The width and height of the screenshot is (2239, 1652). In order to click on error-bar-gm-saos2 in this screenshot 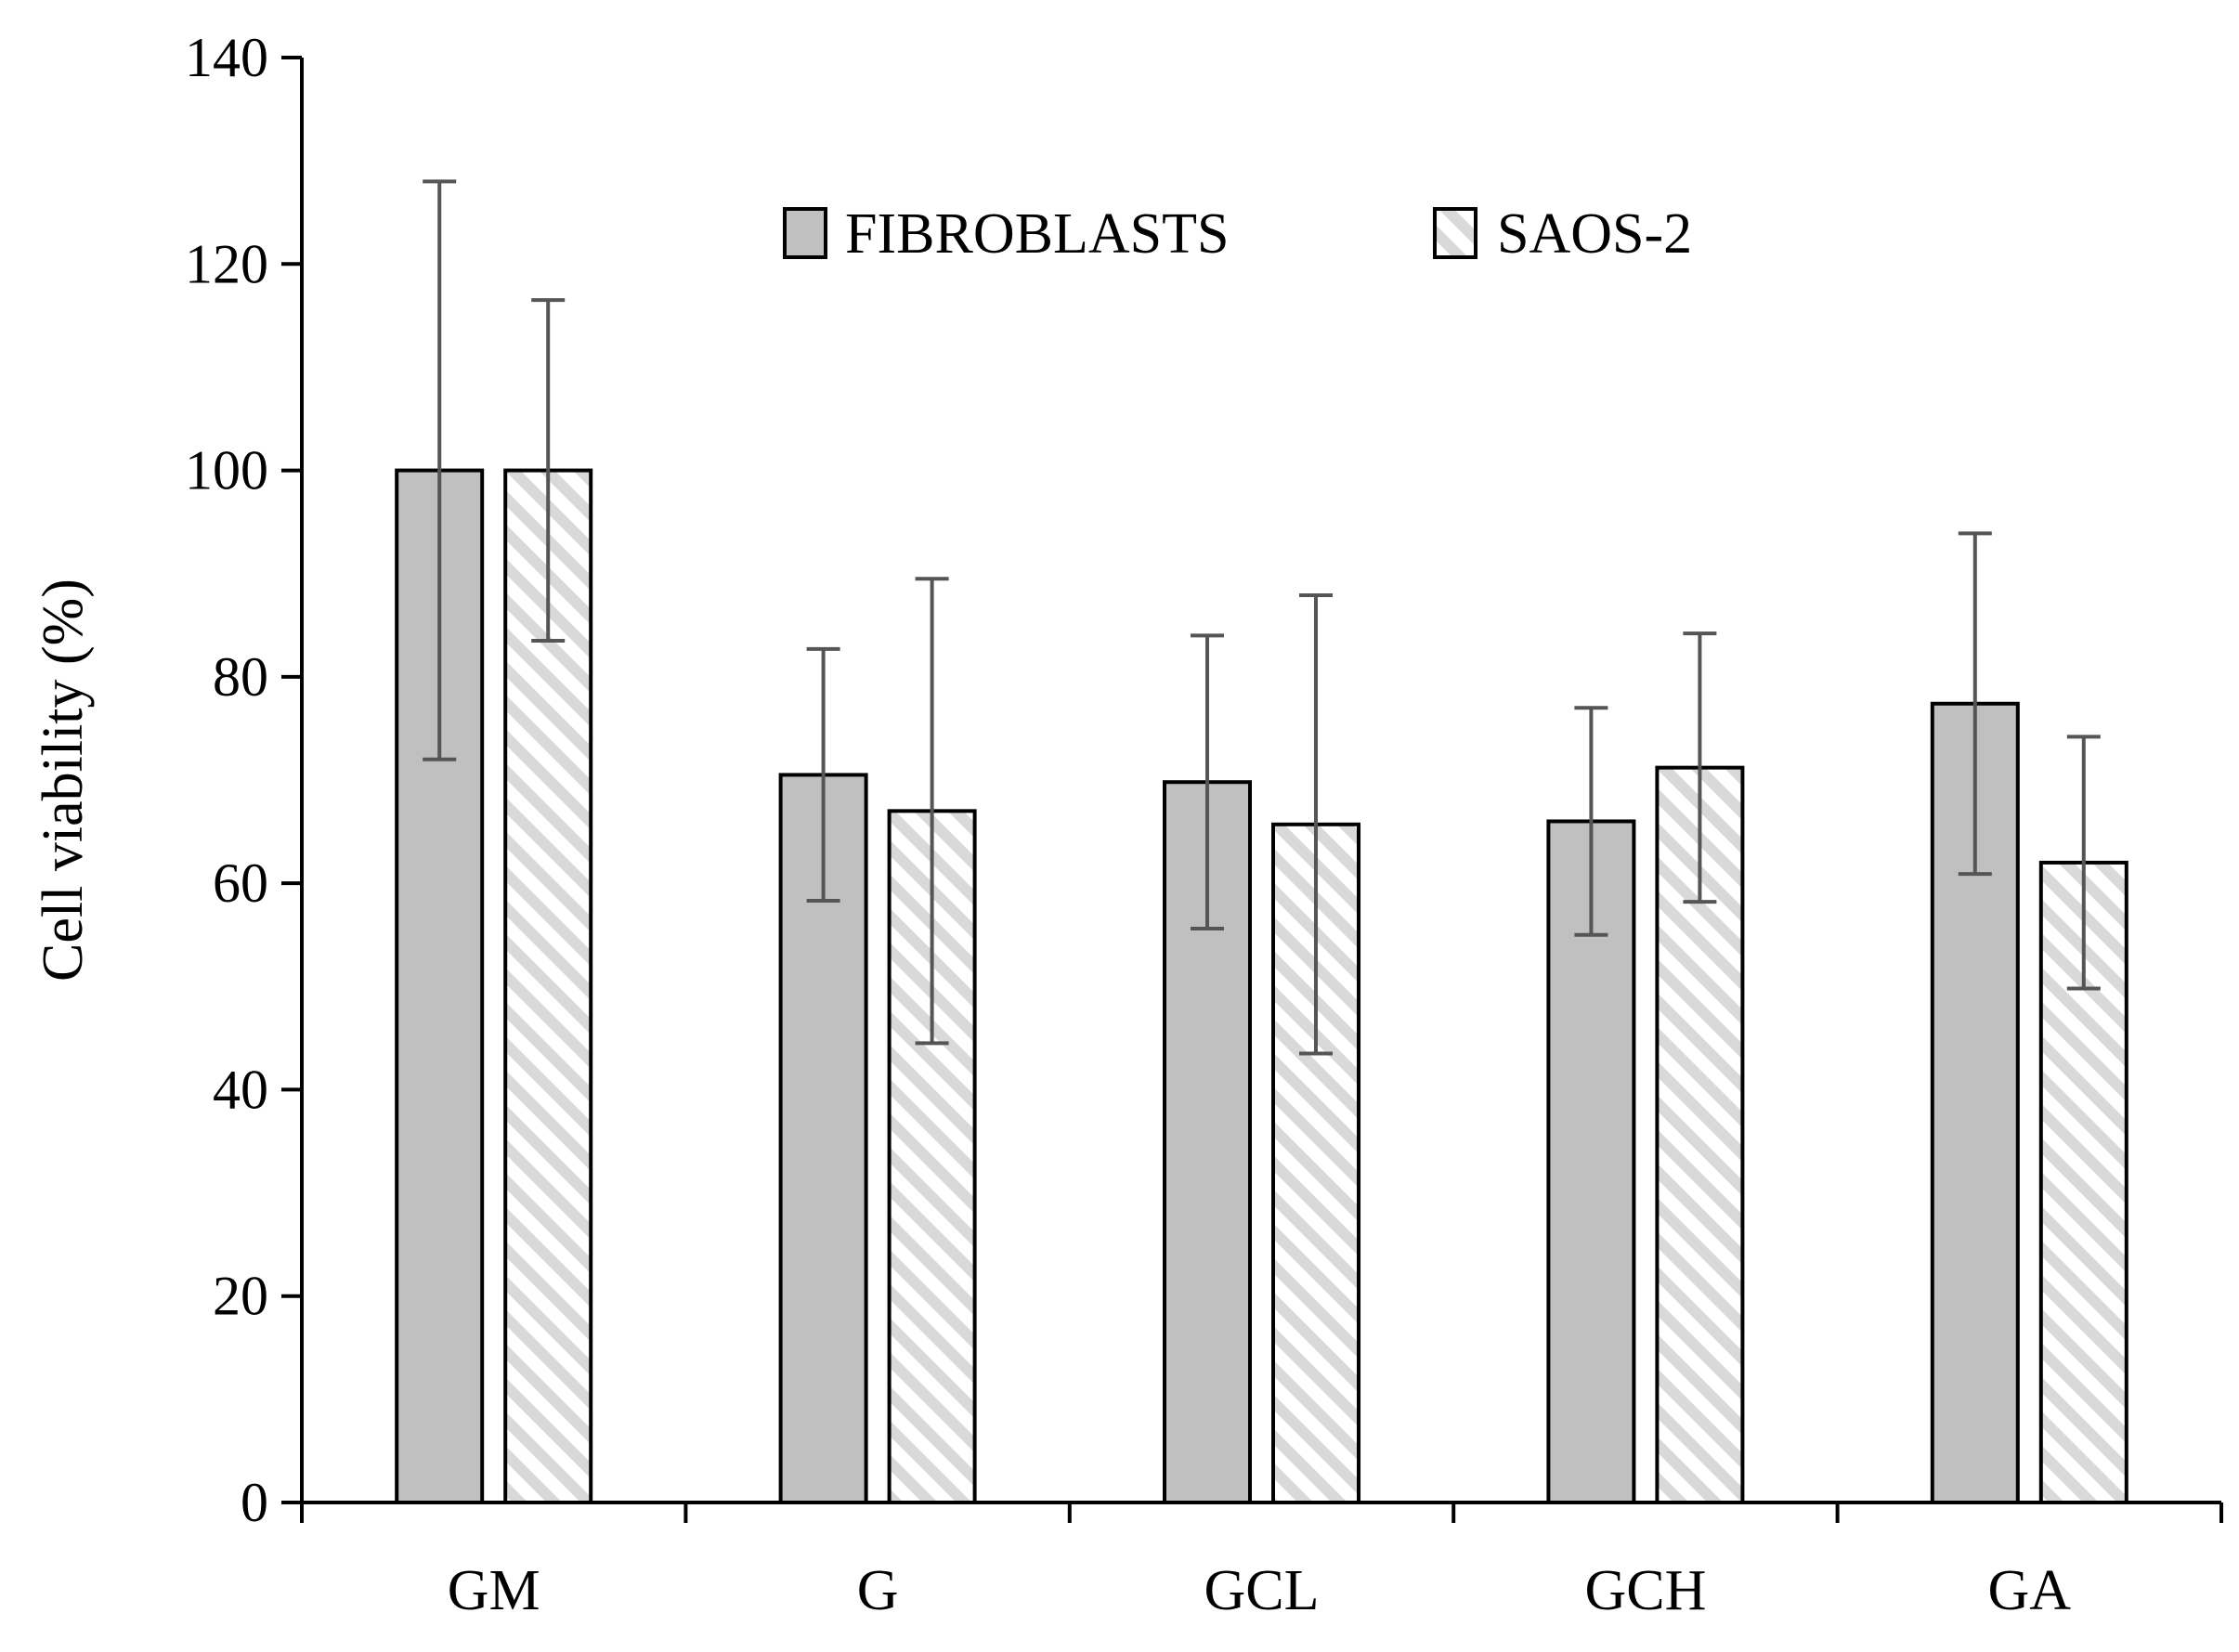, I will do `click(549, 471)`.